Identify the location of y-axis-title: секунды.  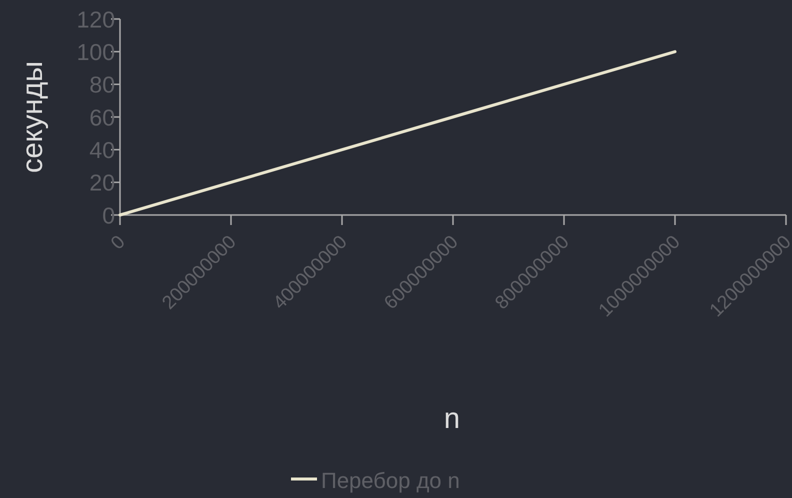
(33, 117).